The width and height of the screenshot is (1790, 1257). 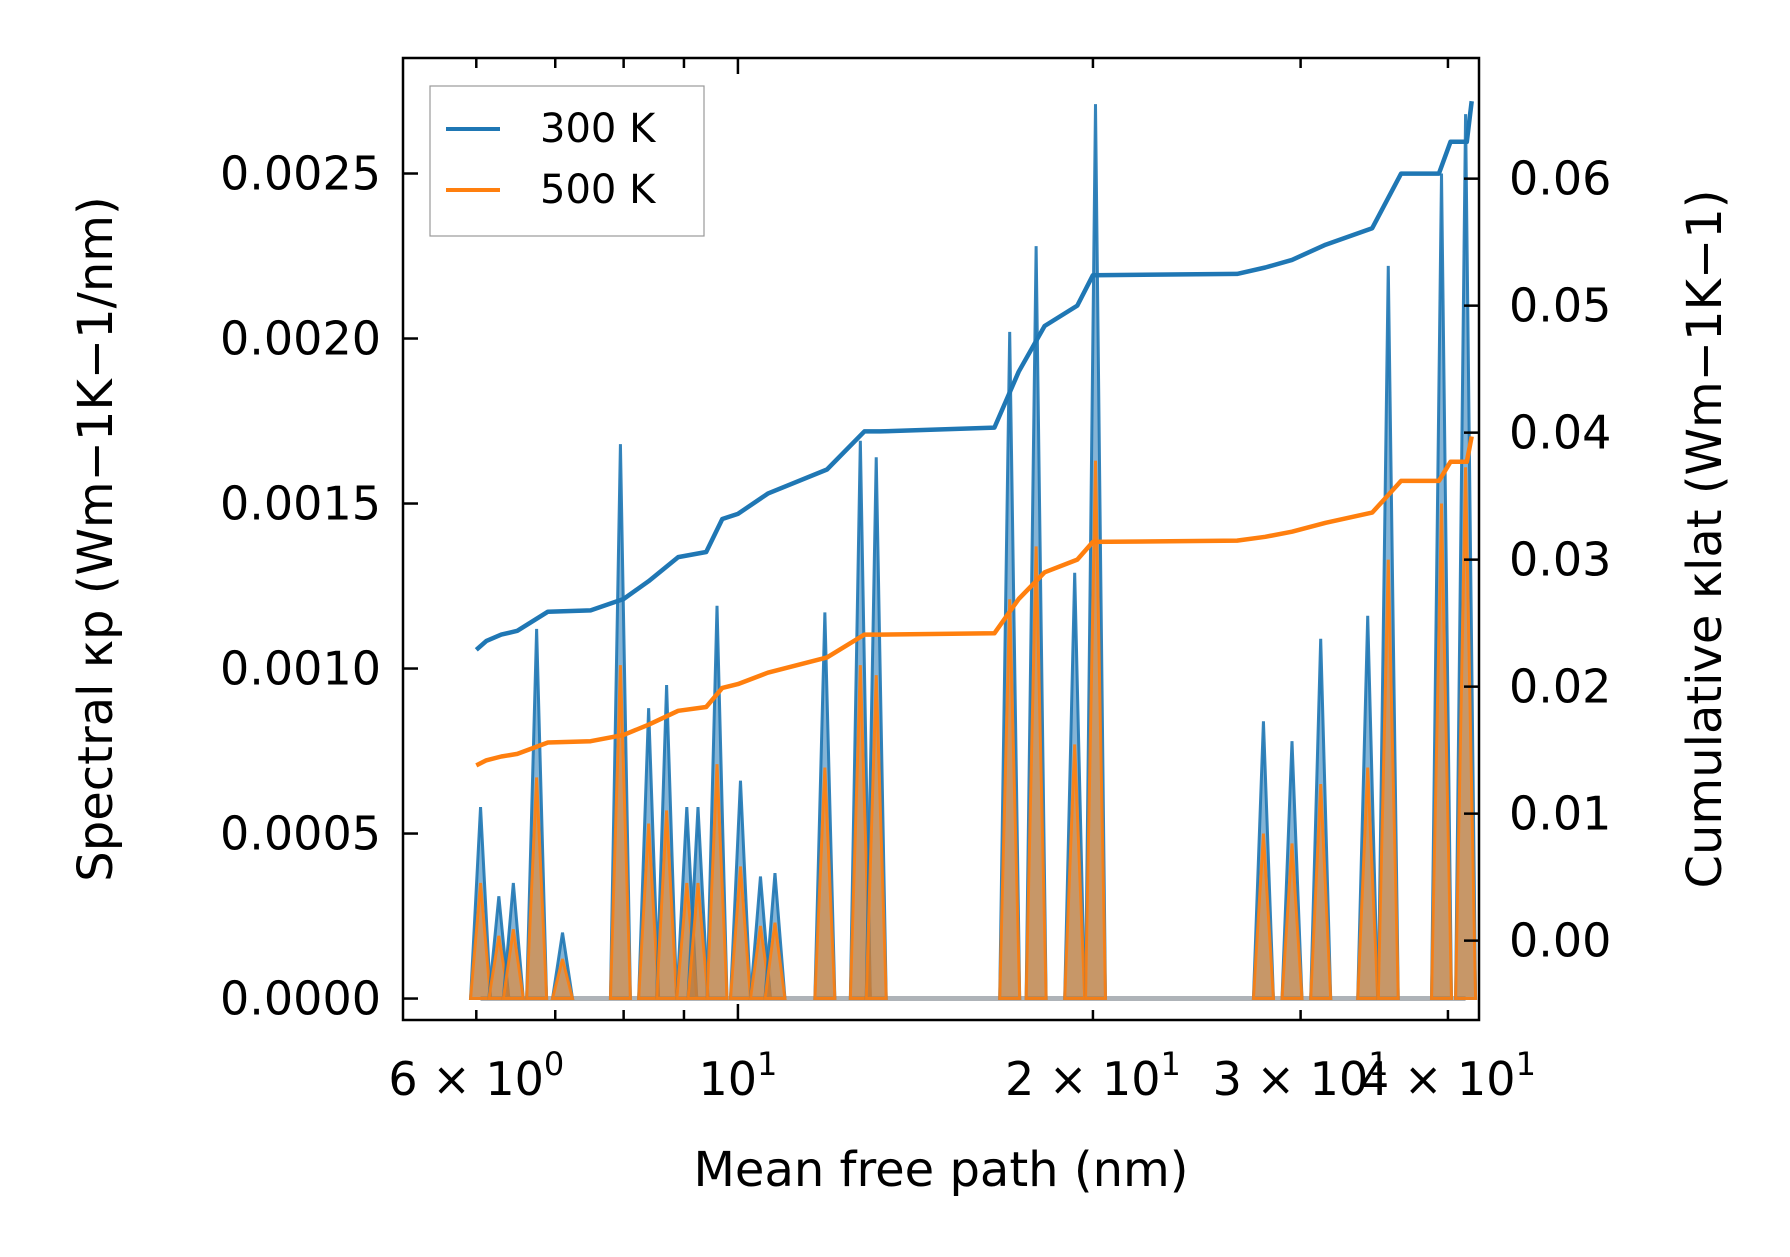 What do you see at coordinates (1448, 1075) in the screenshot?
I see `x-tick-label-4: 4 × 10¹` at bounding box center [1448, 1075].